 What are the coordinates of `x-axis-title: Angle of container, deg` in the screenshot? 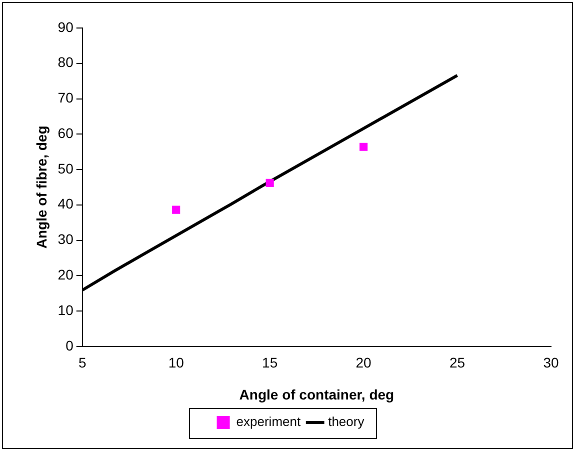 It's located at (316, 394).